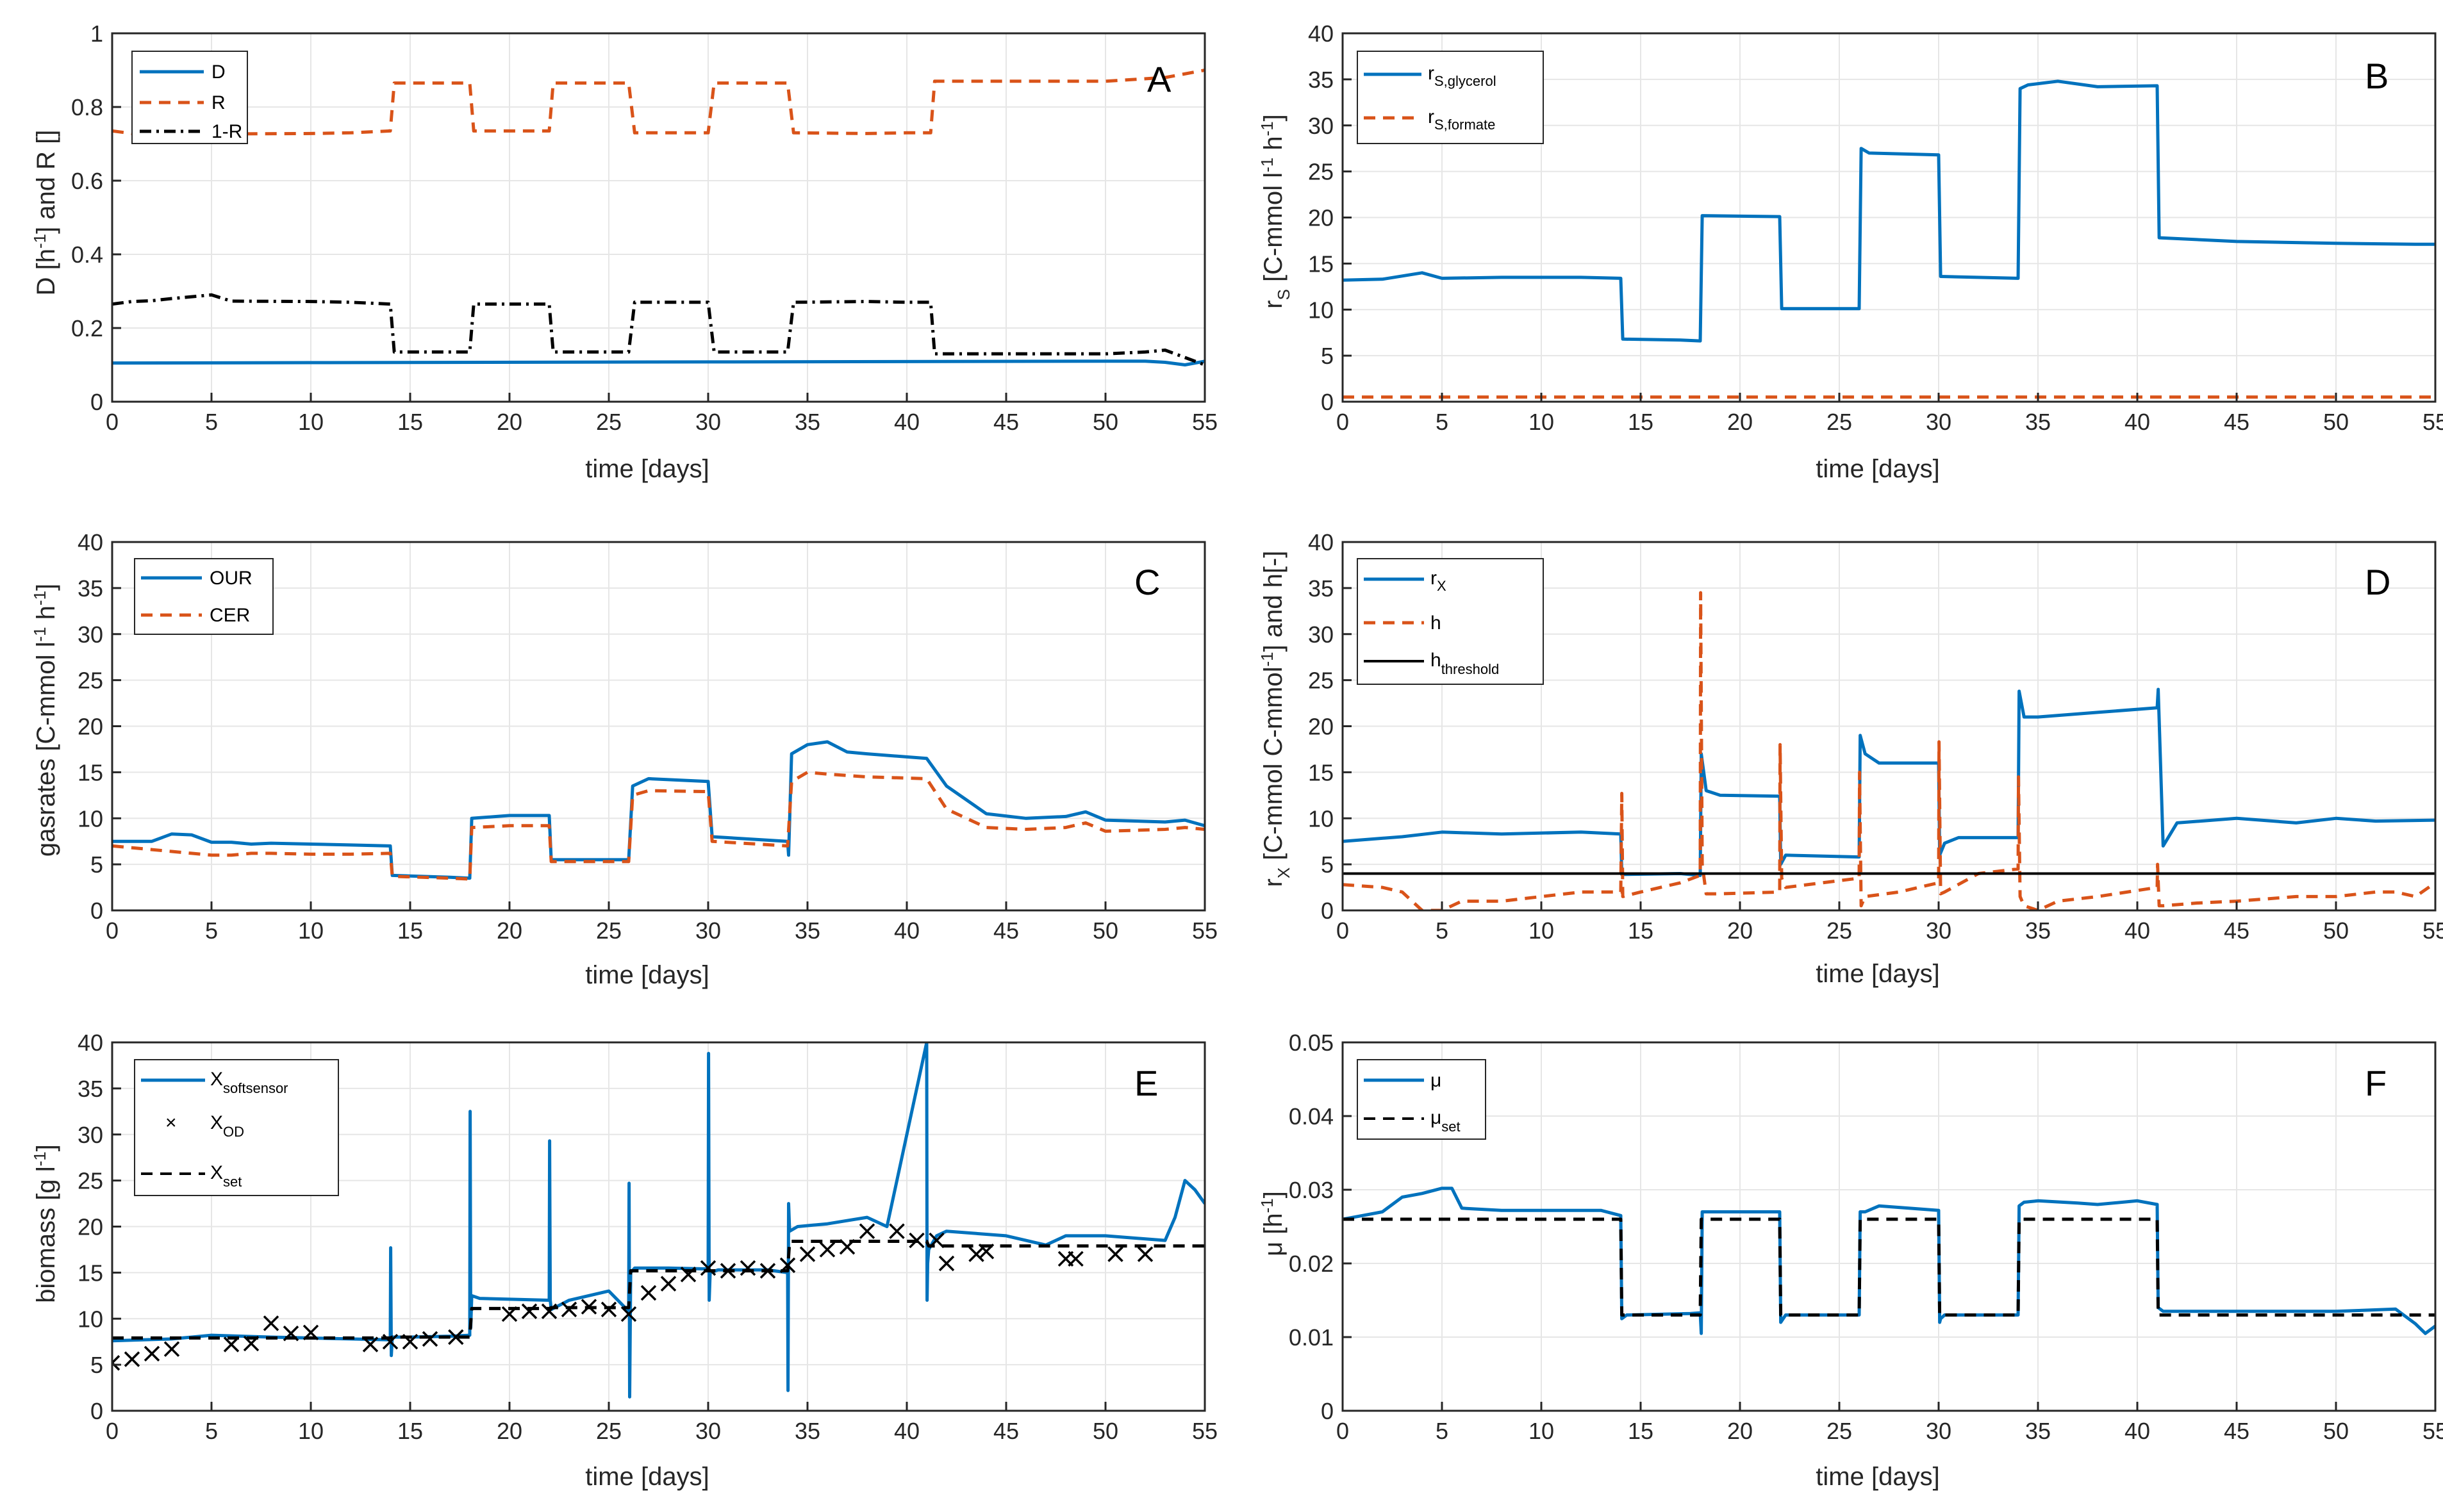 The height and width of the screenshot is (1512, 2443). Describe the element at coordinates (1875, 228) in the screenshot. I see `panel-b-ticks: 0 5 10 15 20 25 30 35 40 45 50 55 0 5 10 15 20 25 30 35 40` at that location.